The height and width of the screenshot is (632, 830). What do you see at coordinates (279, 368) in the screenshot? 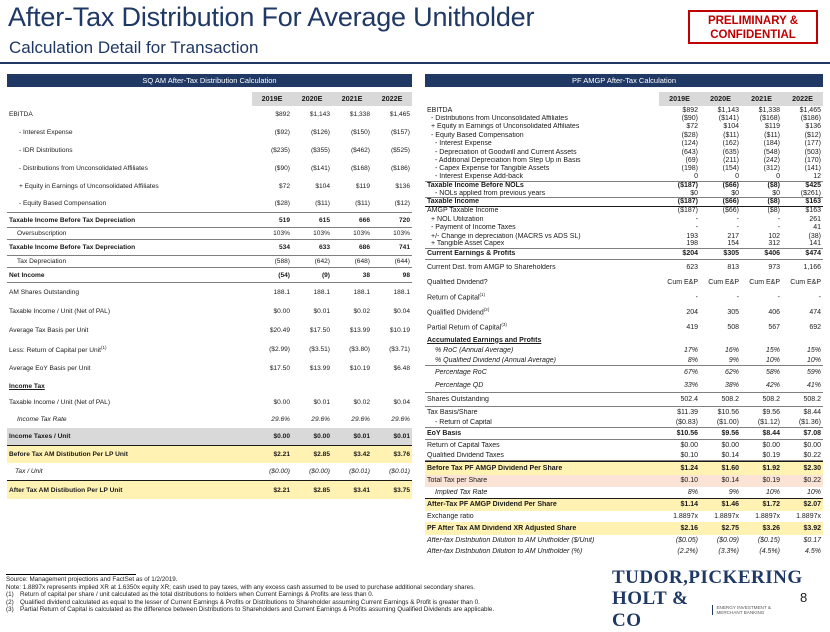
I see `row-value: $17.50` at bounding box center [279, 368].